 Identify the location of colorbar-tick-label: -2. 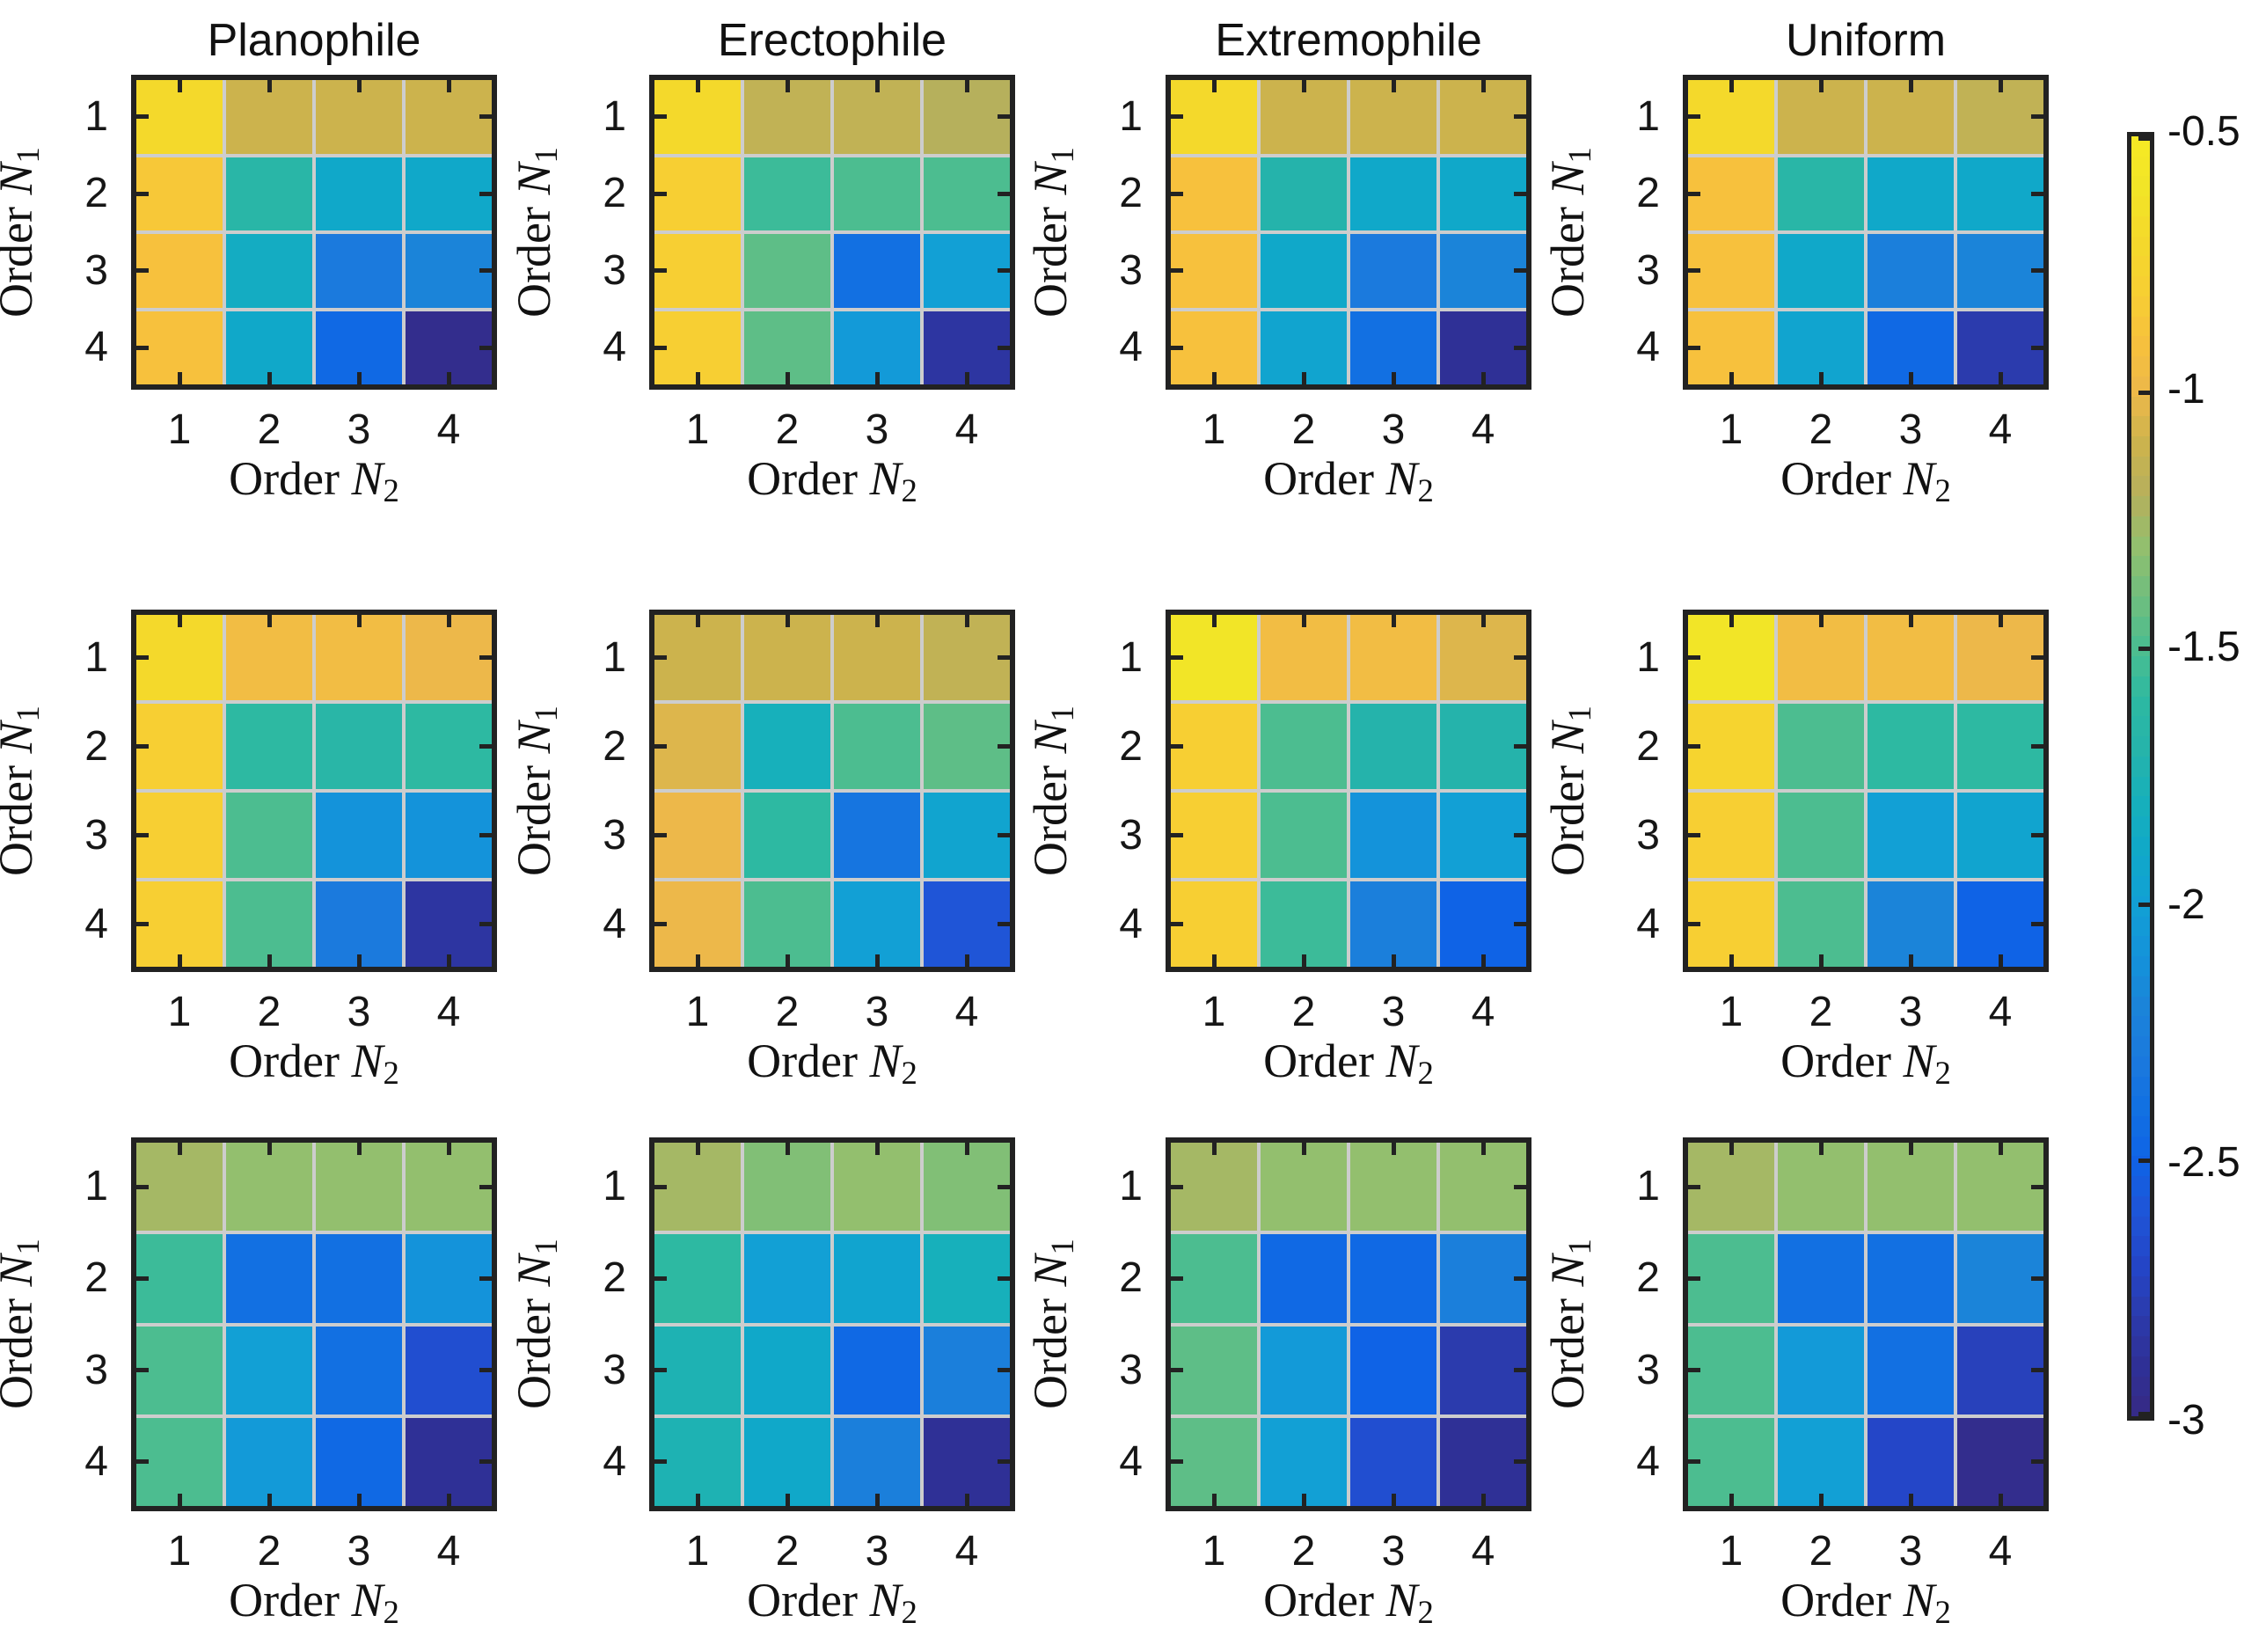
(2186, 904).